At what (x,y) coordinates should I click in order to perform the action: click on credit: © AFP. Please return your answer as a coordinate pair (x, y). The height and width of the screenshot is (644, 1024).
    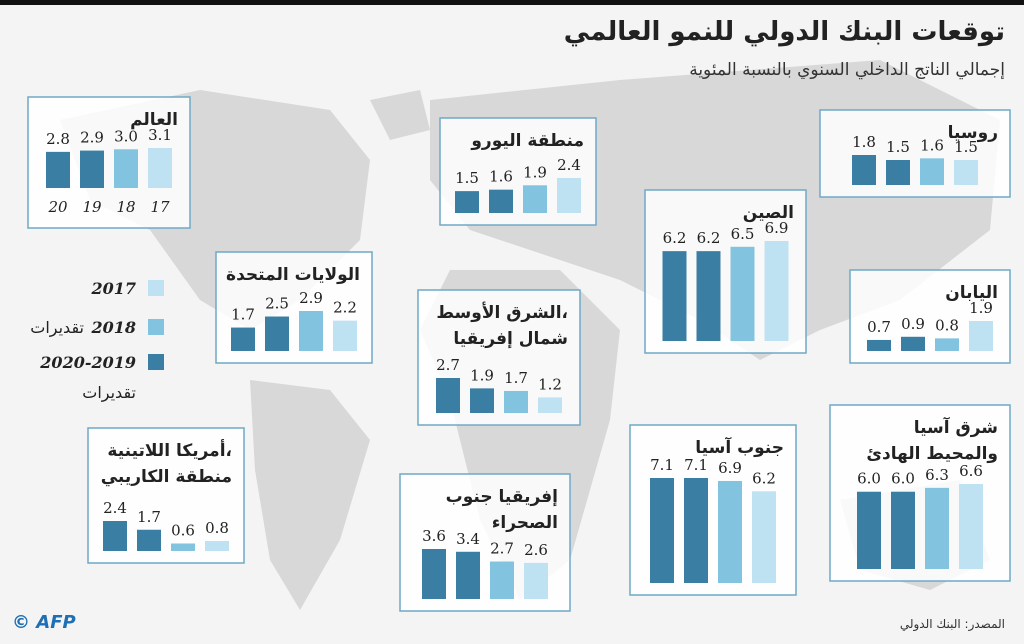
    Looking at the image, I should click on (44, 622).